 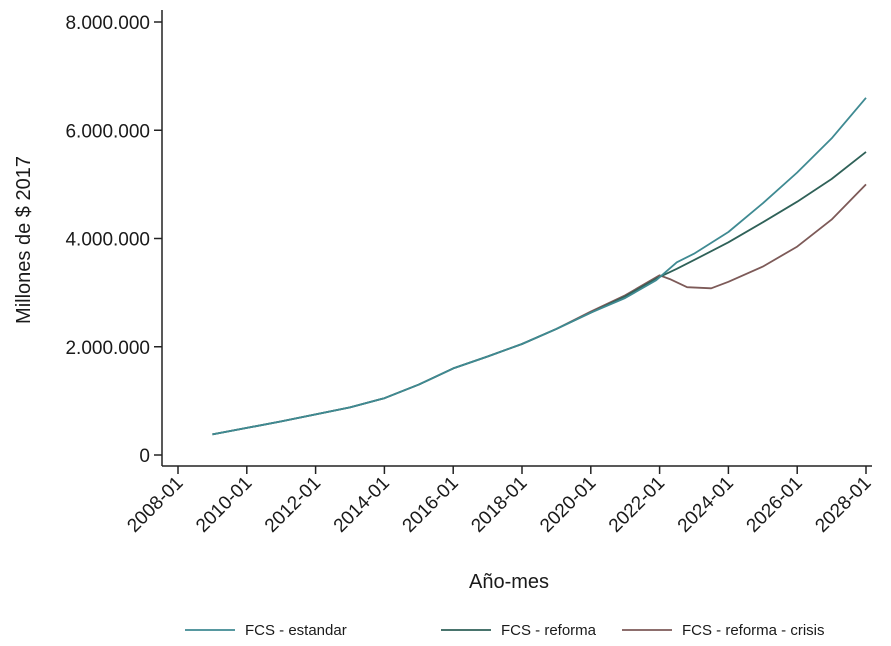 What do you see at coordinates (293, 505) in the screenshot?
I see `x-tick-label: 2012-01` at bounding box center [293, 505].